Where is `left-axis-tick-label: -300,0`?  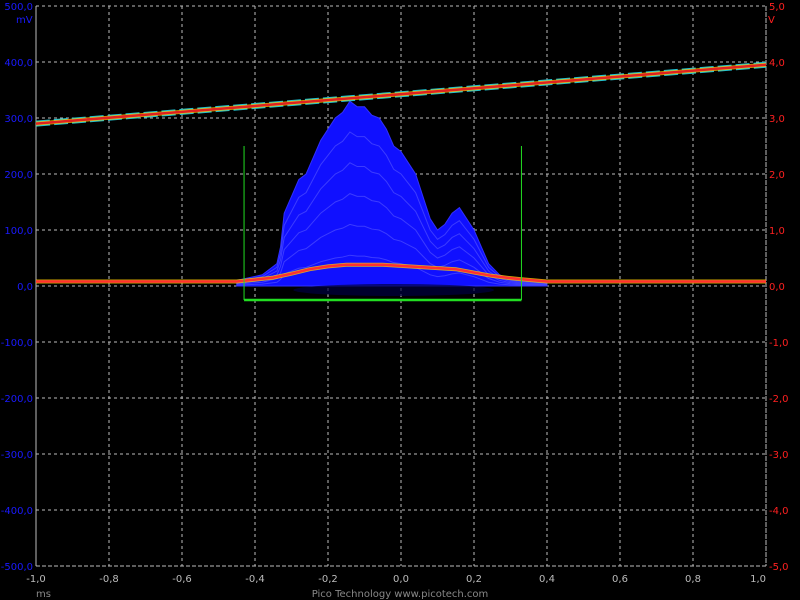 left-axis-tick-label: -300,0 is located at coordinates (17, 455).